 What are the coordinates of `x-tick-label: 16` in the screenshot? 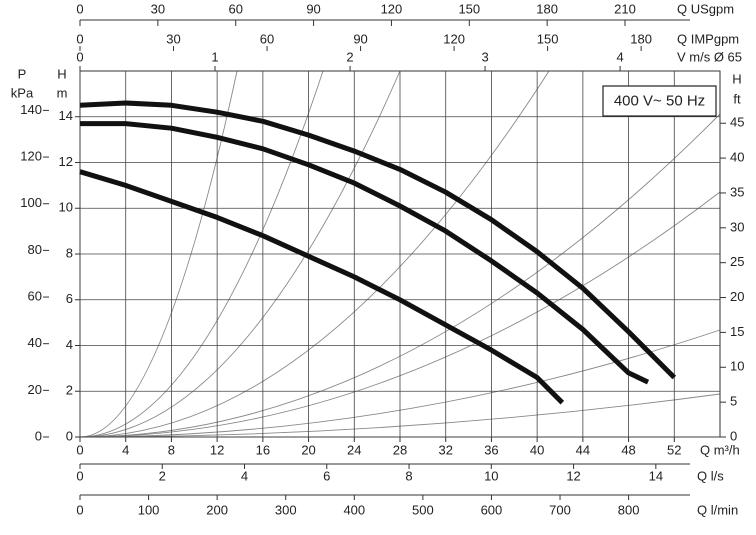 It's located at (263, 449).